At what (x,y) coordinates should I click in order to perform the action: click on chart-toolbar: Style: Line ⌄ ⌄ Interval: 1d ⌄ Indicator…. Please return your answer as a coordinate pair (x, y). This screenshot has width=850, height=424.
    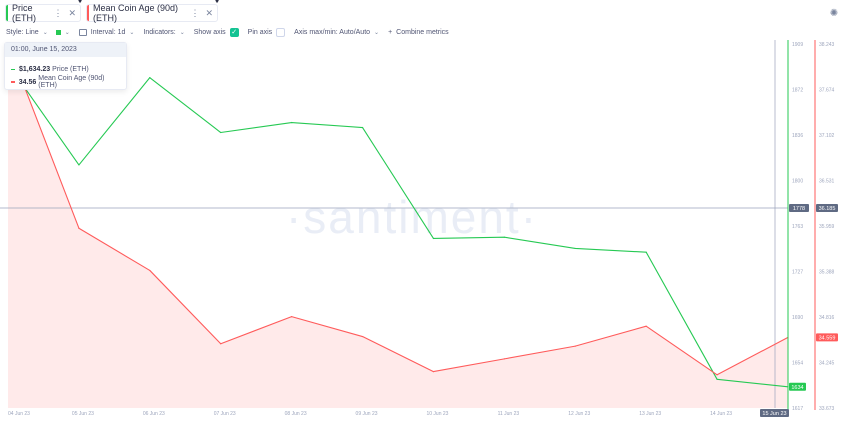
    Looking at the image, I should click on (232, 32).